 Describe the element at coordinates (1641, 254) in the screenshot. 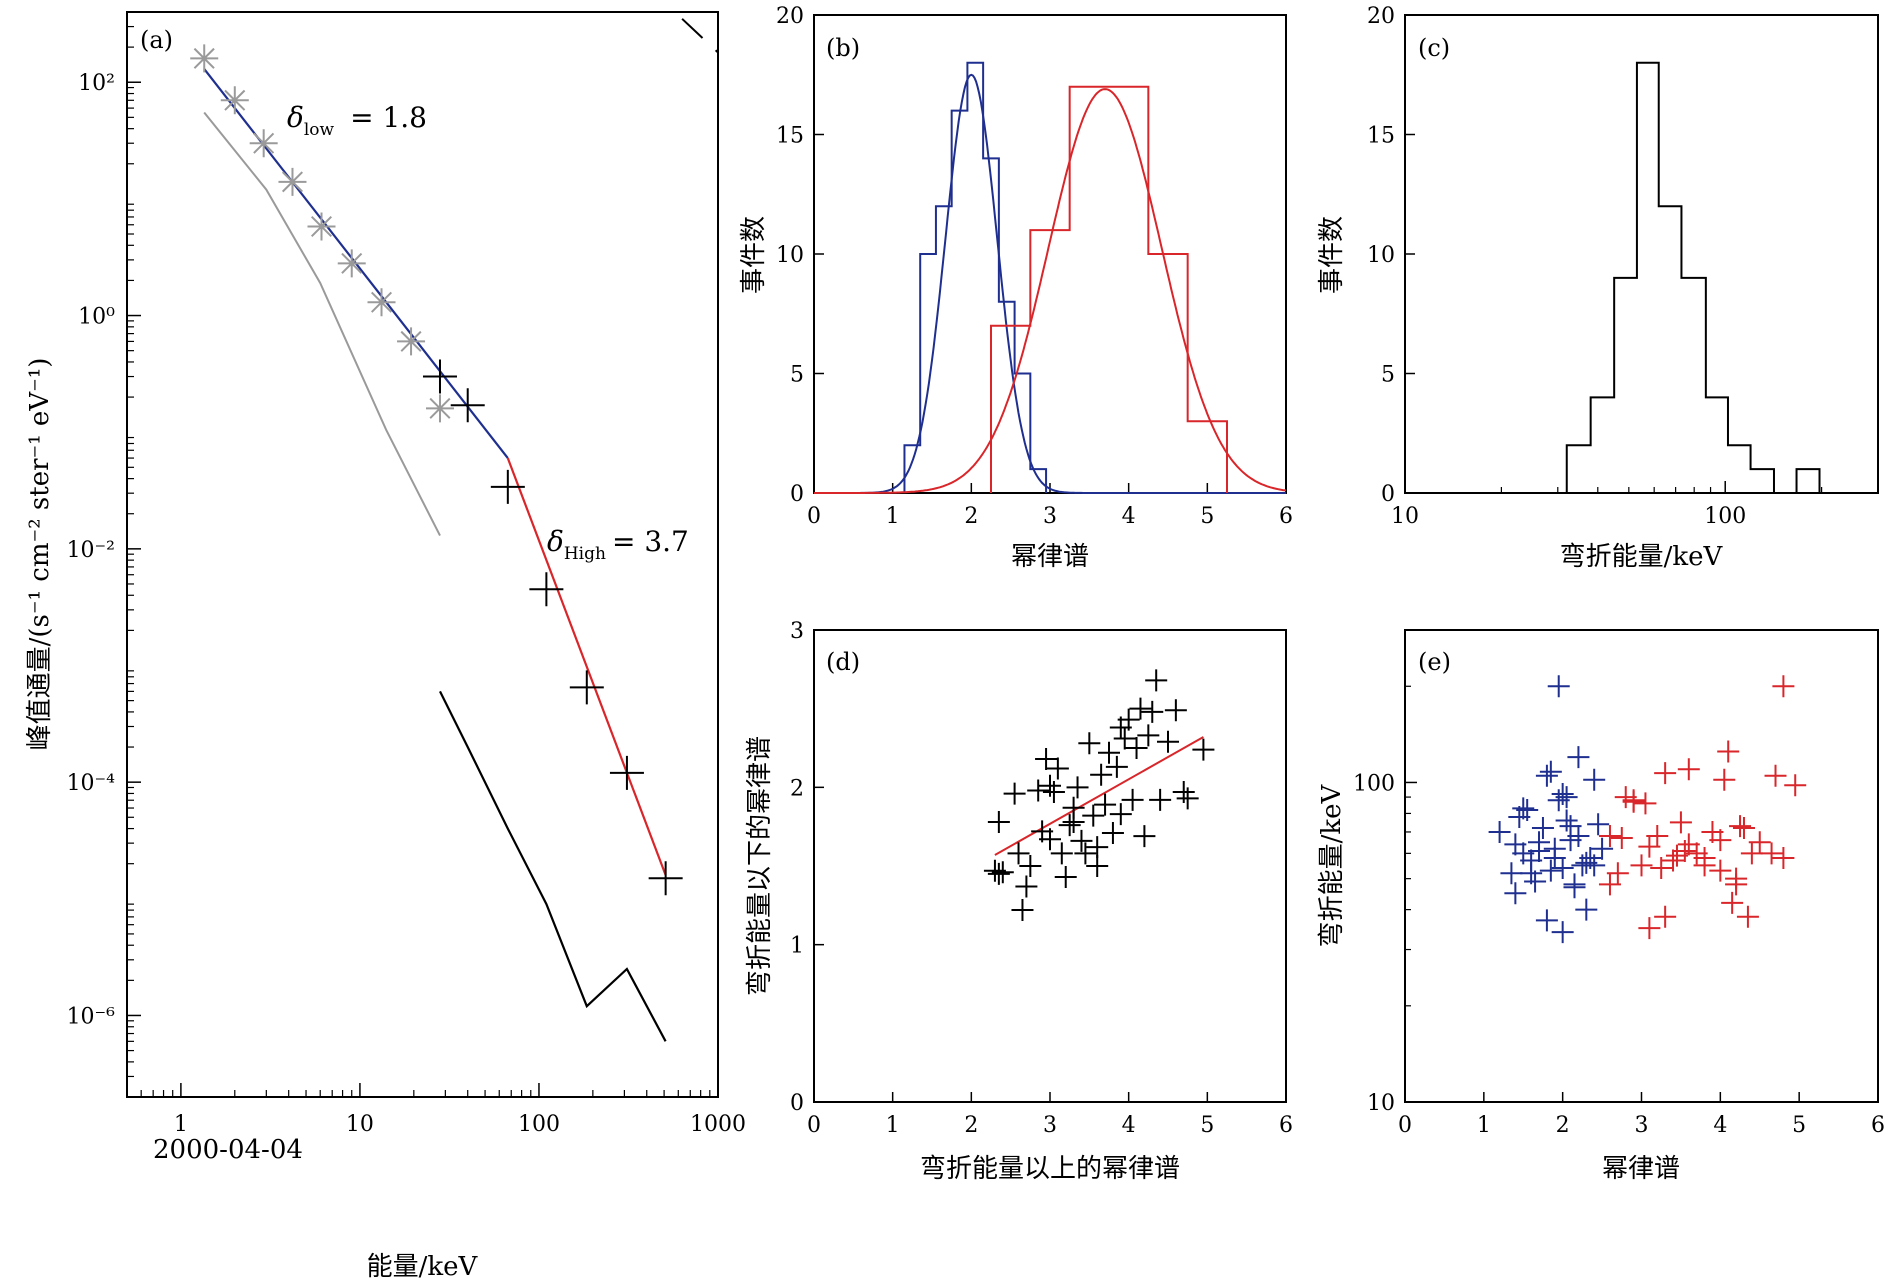

I see `panel-c-frame` at that location.